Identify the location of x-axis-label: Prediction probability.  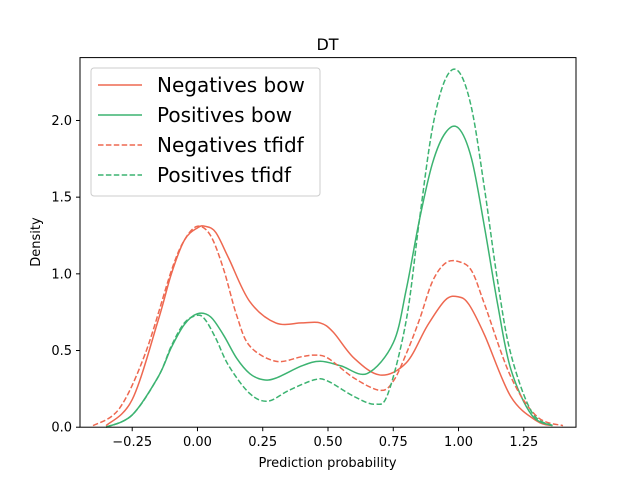
(327, 463).